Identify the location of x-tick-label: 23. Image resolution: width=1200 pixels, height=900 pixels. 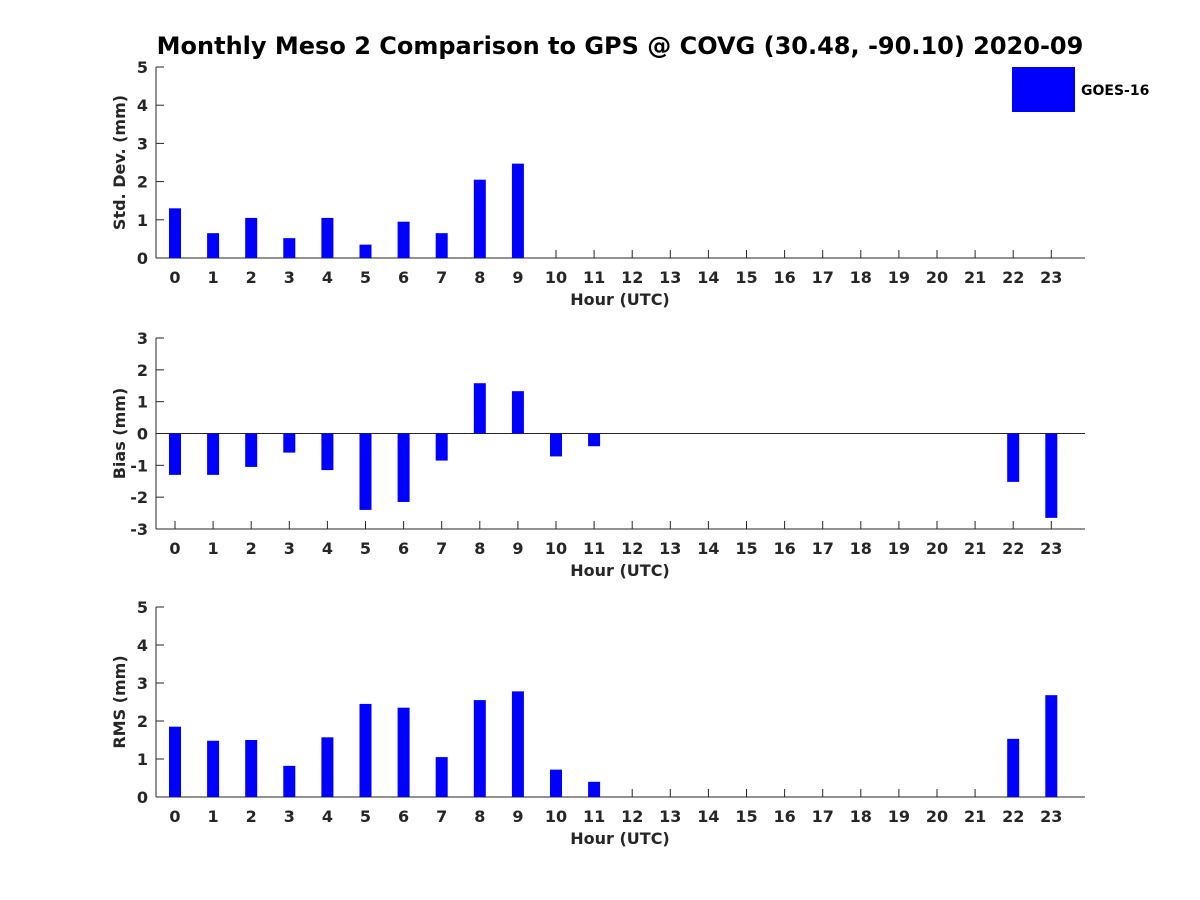
(1051, 816).